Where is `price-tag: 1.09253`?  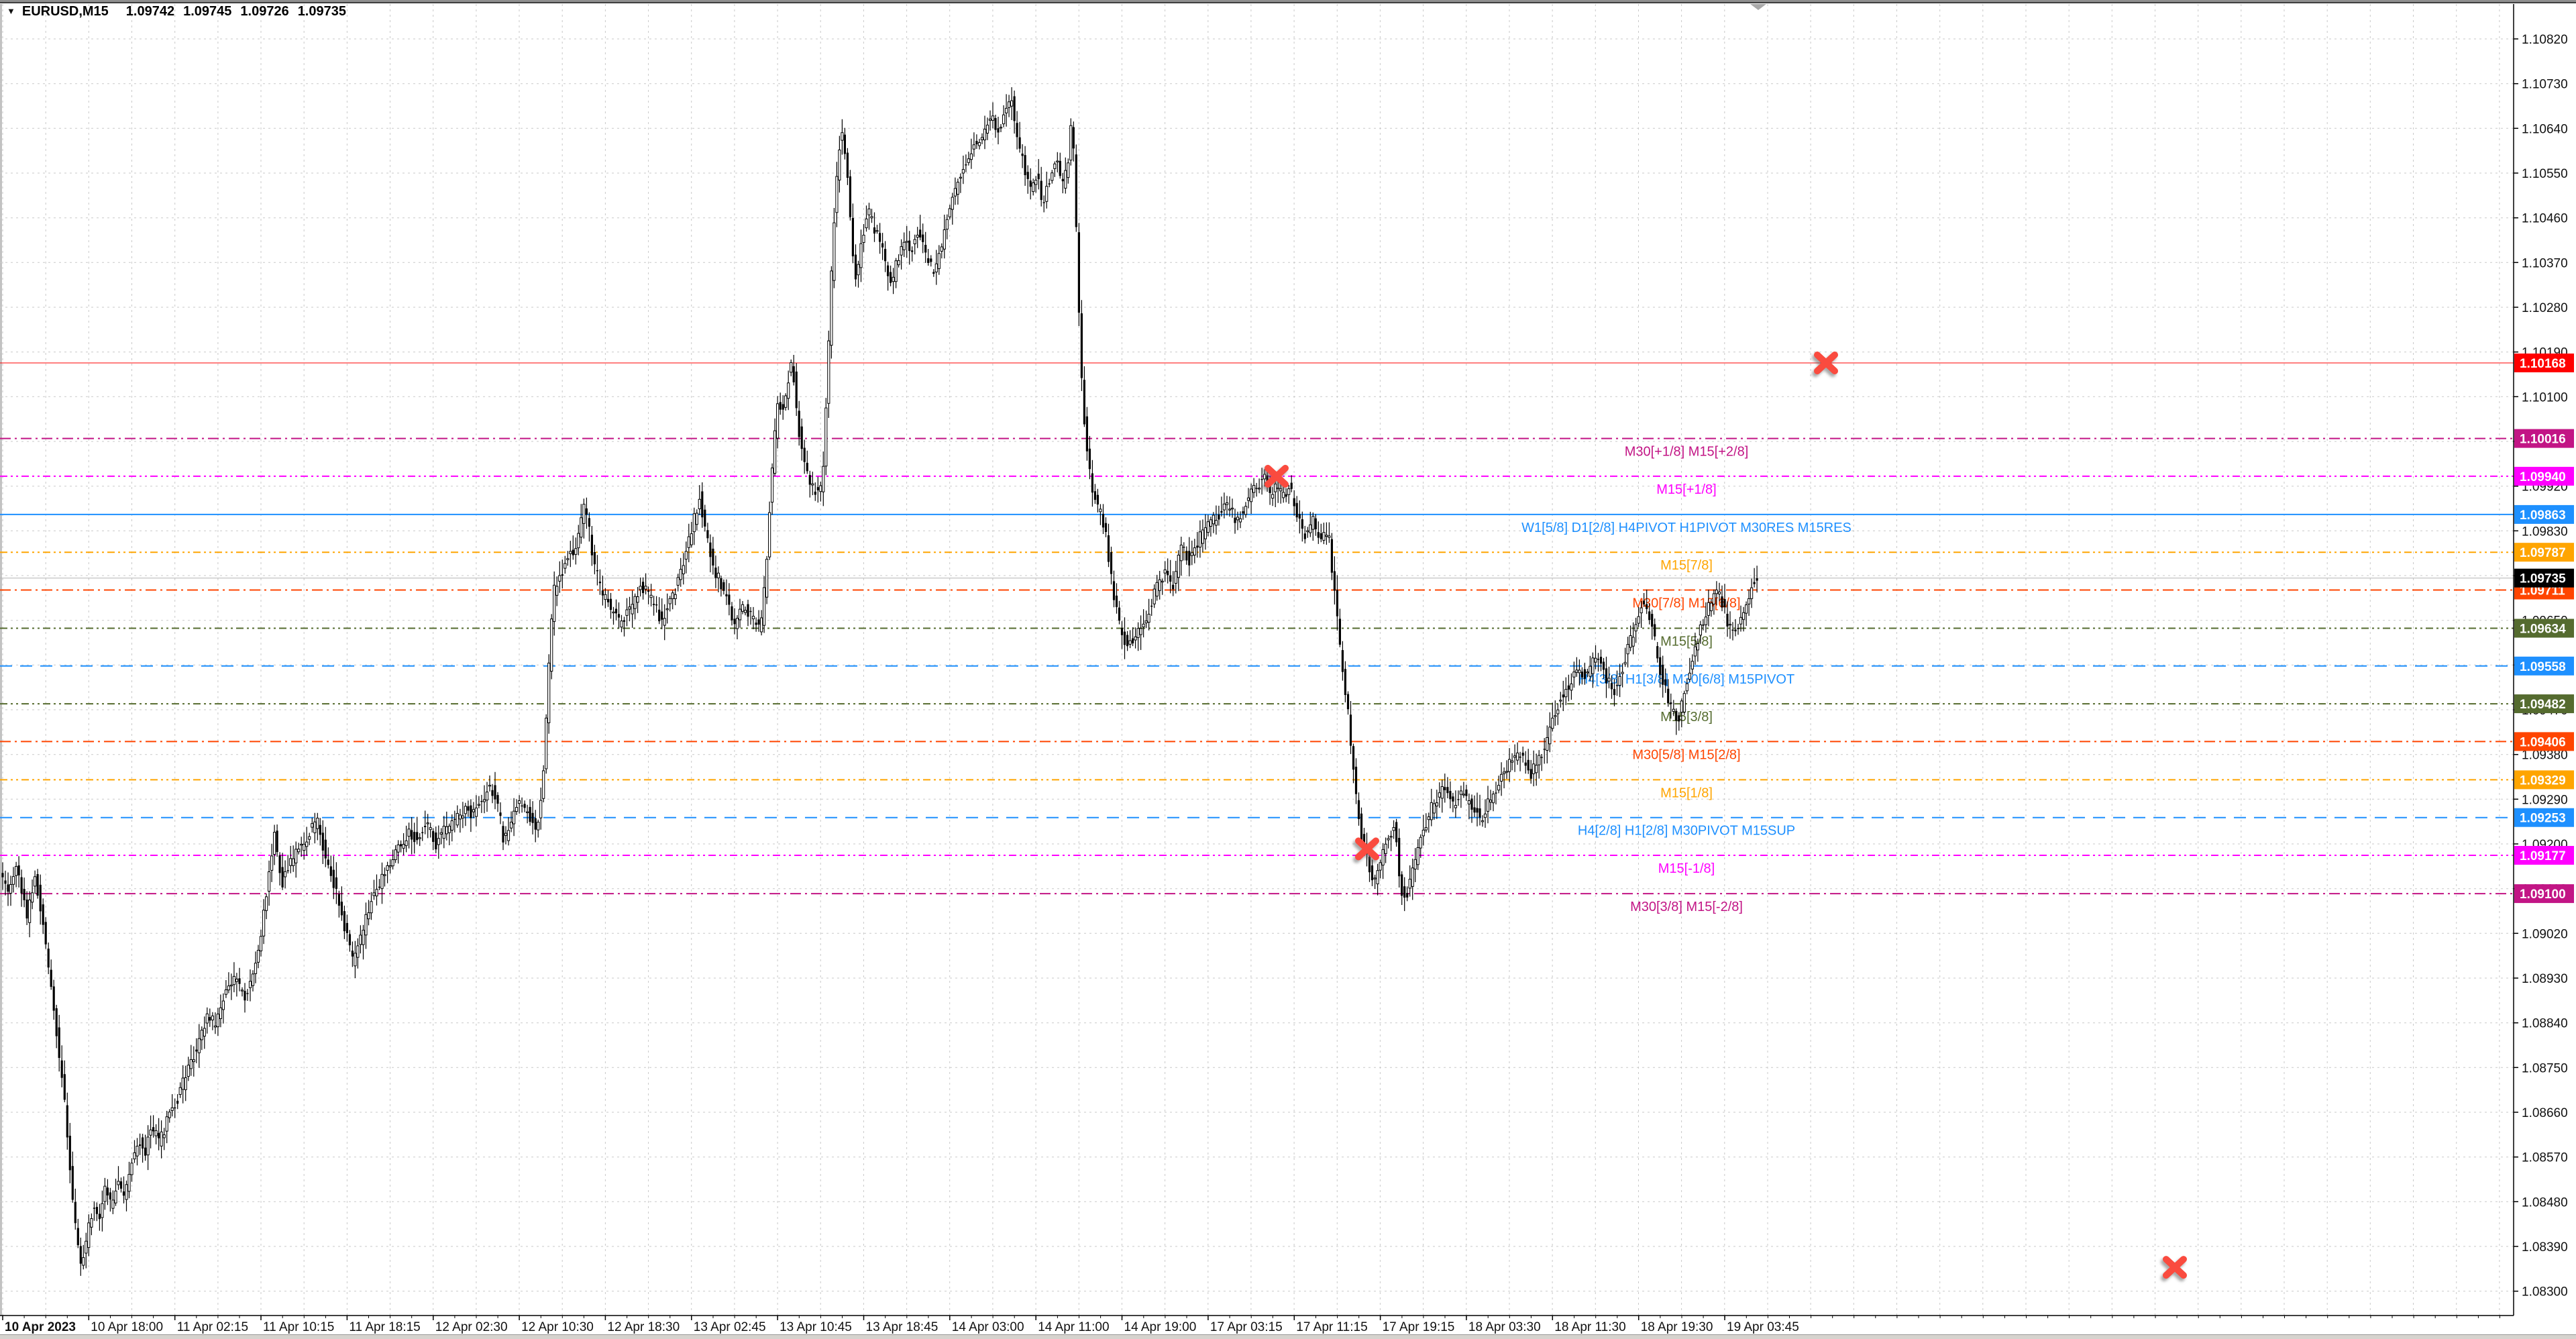
price-tag: 1.09253 is located at coordinates (2544, 817).